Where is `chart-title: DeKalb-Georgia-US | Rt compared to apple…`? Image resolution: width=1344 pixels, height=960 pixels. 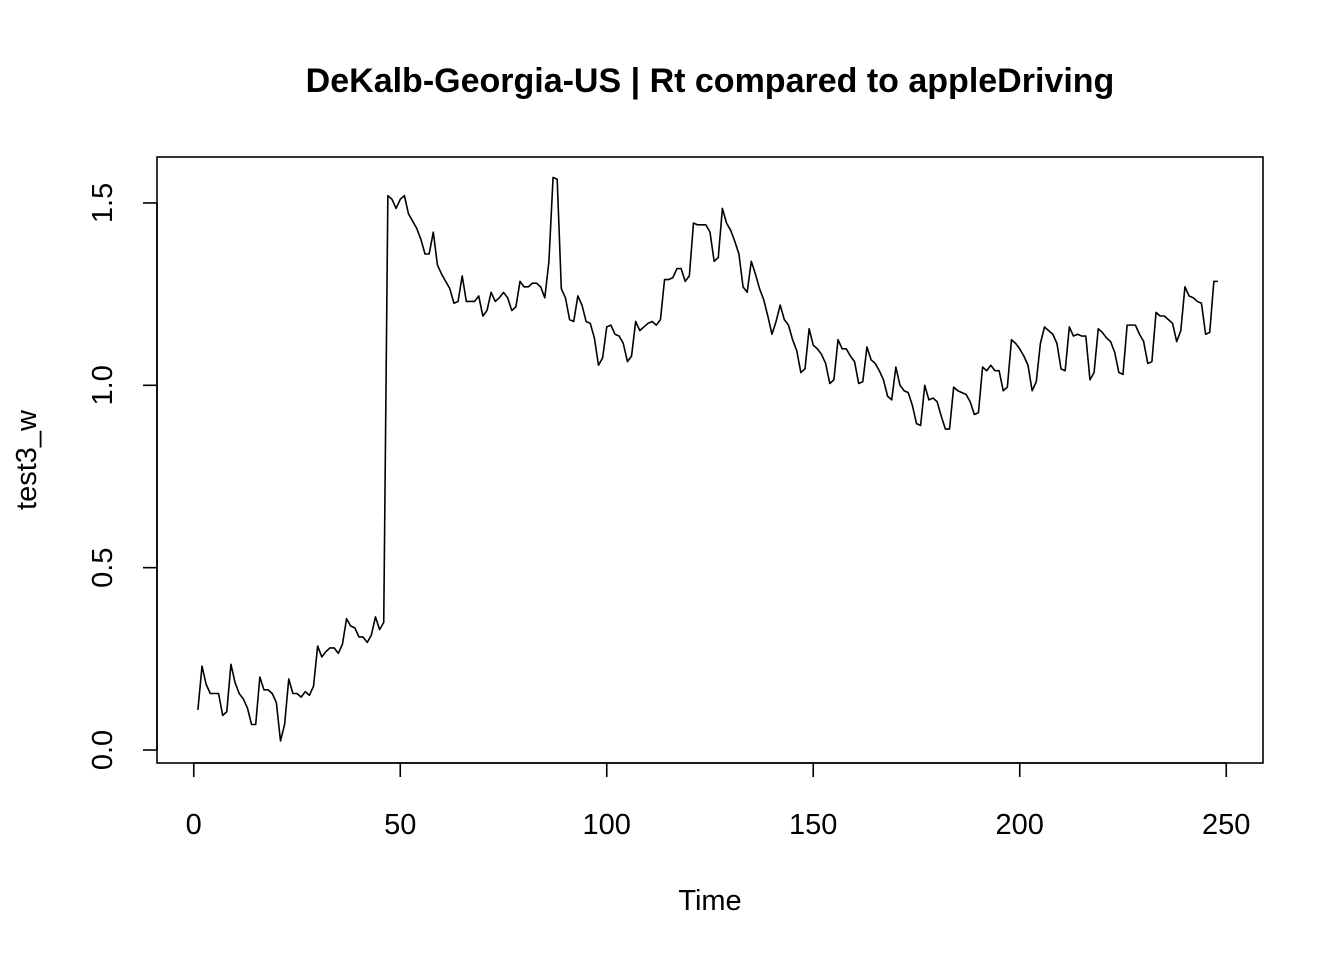
chart-title: DeKalb-Georgia-US | Rt compared to apple… is located at coordinates (710, 81).